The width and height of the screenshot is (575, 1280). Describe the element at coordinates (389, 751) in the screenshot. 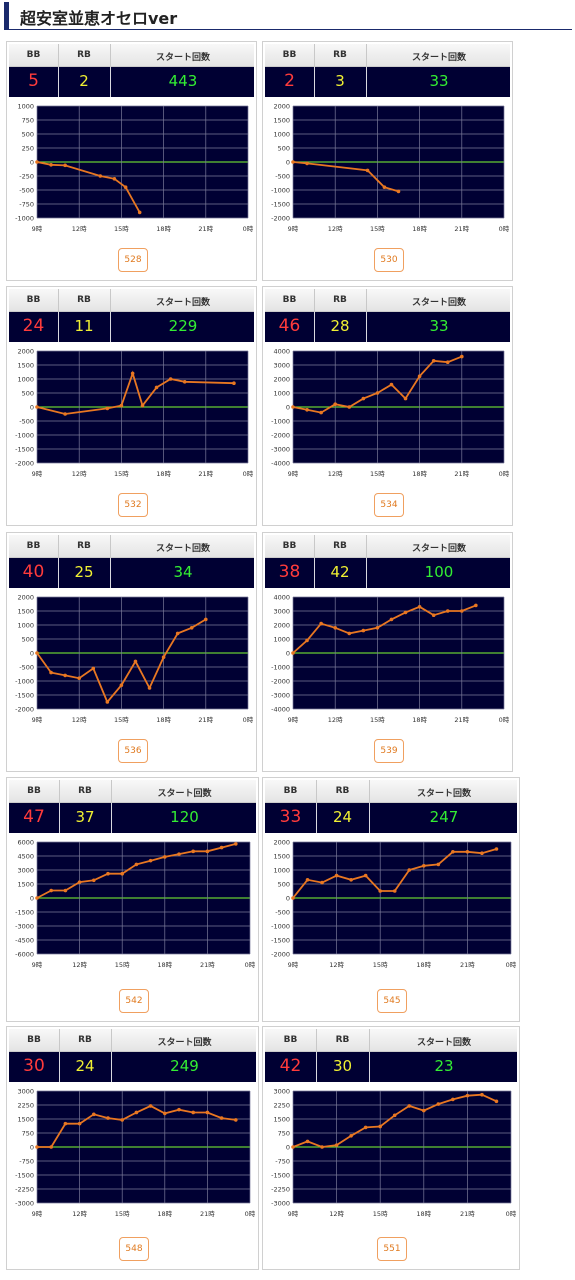

I see `machine-number-button: 539` at that location.